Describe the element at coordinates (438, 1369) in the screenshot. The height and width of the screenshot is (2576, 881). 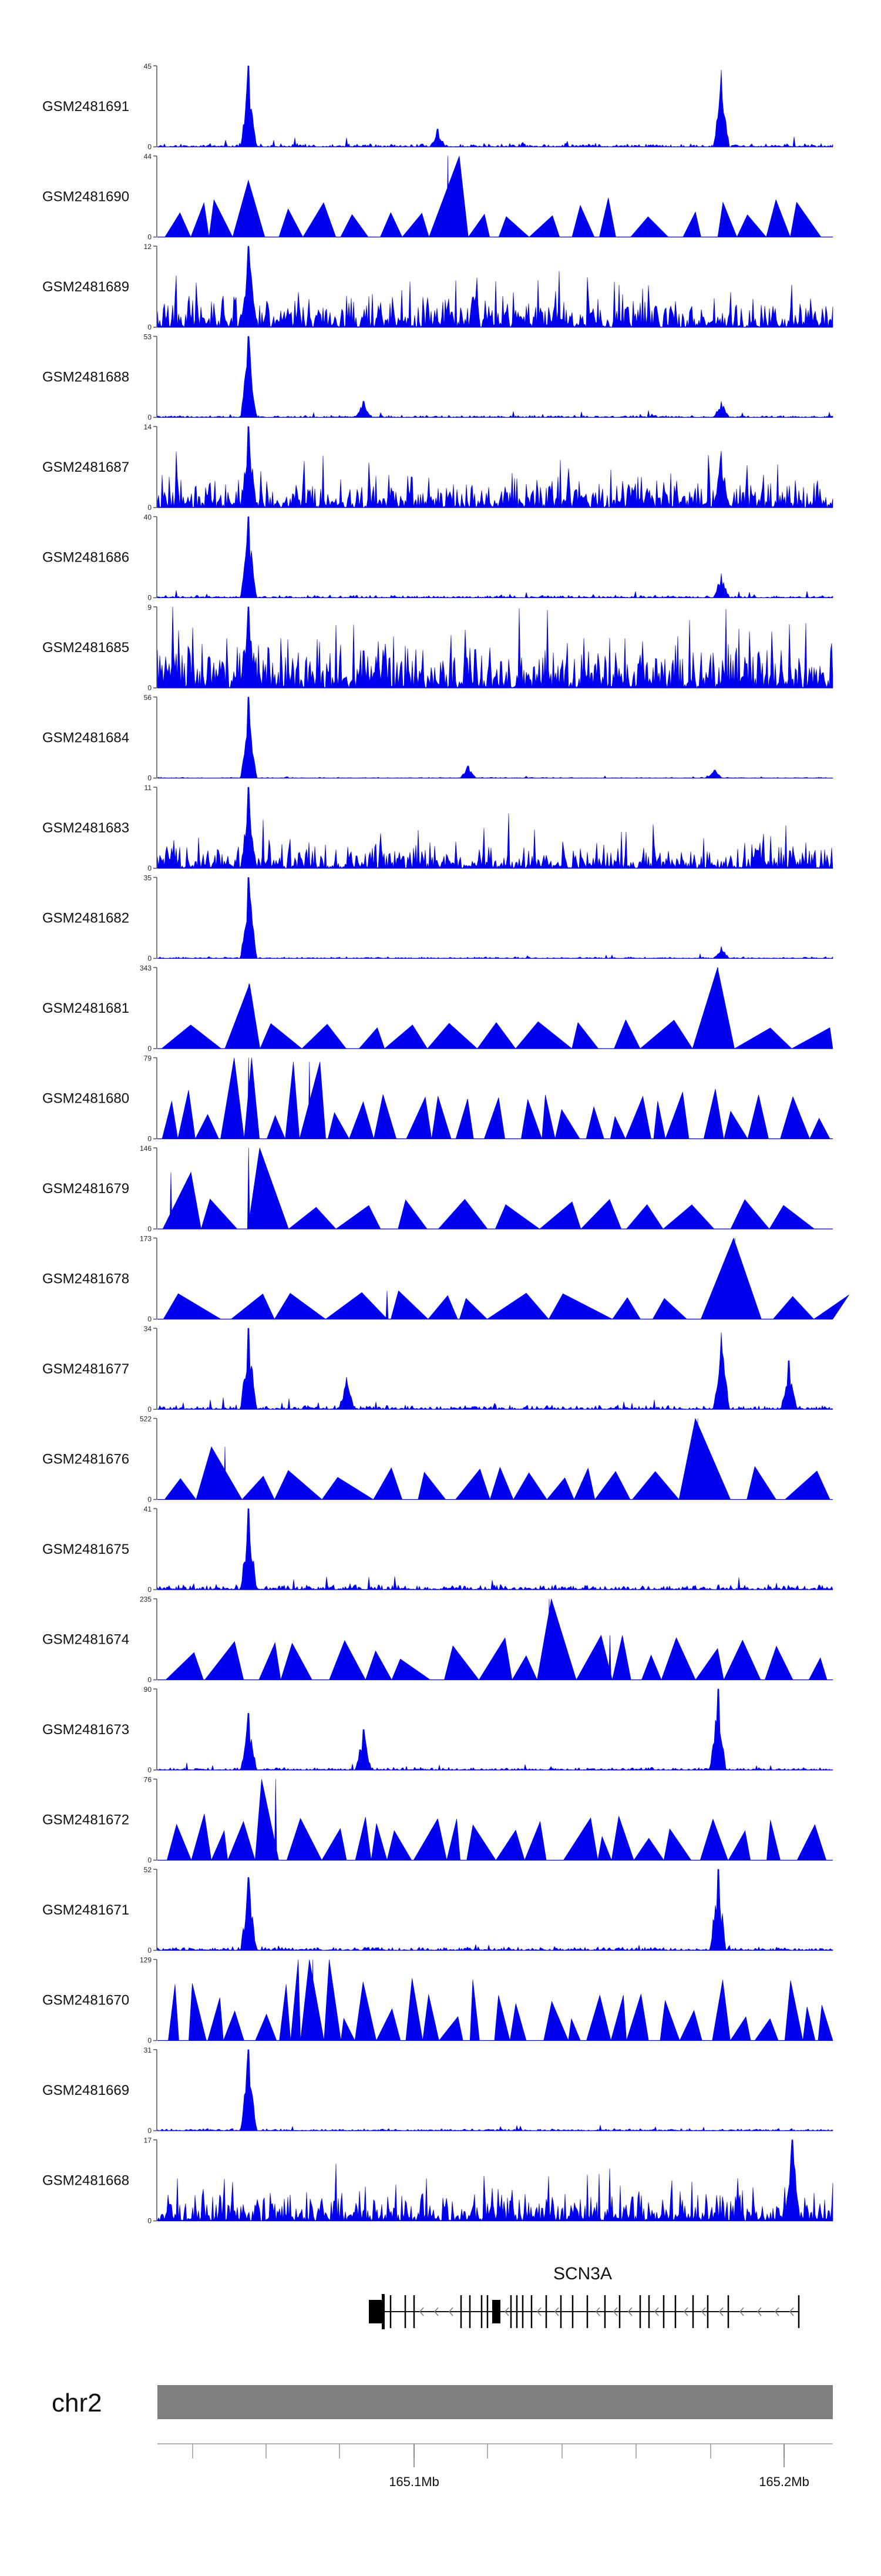
I see `track-GSM2481677: GSM2481677 34 0` at that location.